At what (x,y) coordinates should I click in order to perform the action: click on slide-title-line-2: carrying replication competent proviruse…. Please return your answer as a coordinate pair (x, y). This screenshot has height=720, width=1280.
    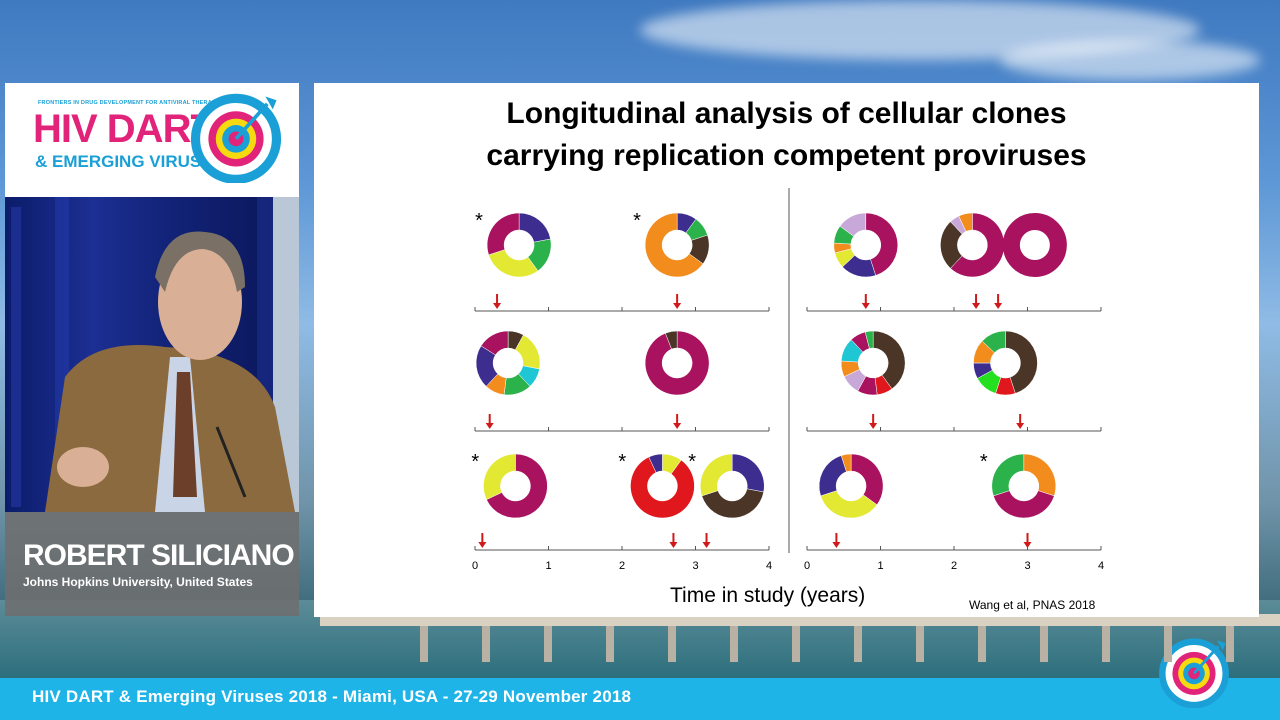
    Looking at the image, I should click on (786, 155).